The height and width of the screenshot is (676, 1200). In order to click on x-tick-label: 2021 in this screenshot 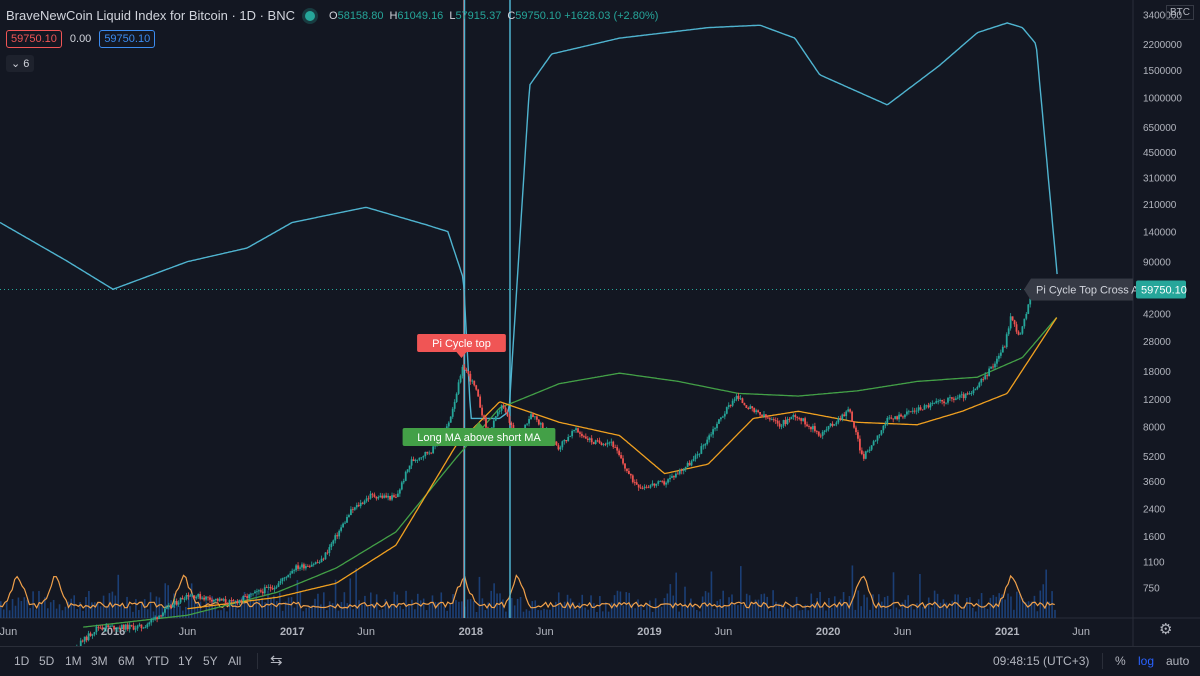, I will do `click(1007, 632)`.